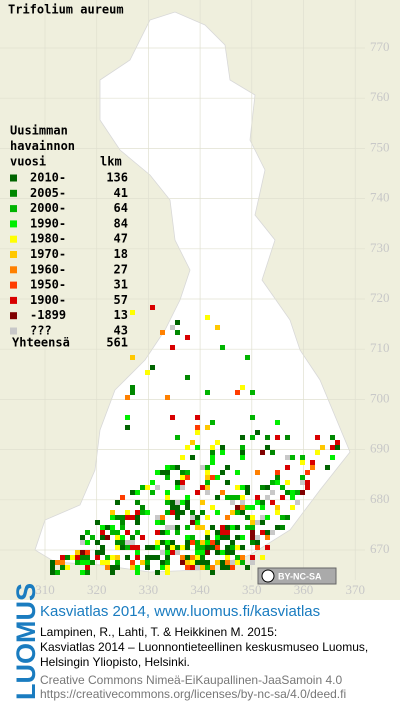 The width and height of the screenshot is (400, 707). I want to click on legend-label: 1980-, so click(48, 239).